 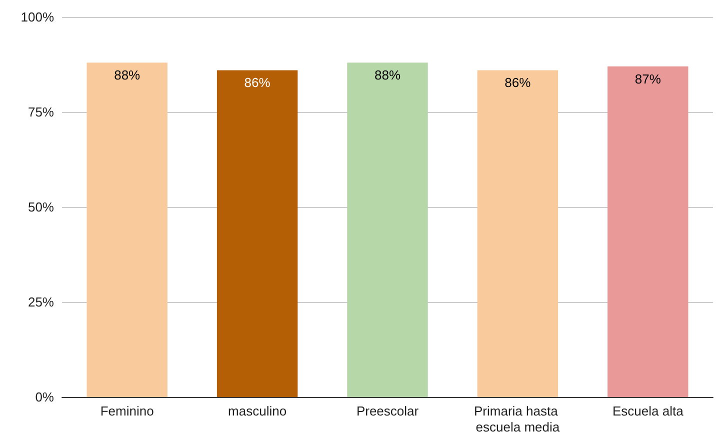 I want to click on y-tick-label: 100%, so click(x=37, y=17).